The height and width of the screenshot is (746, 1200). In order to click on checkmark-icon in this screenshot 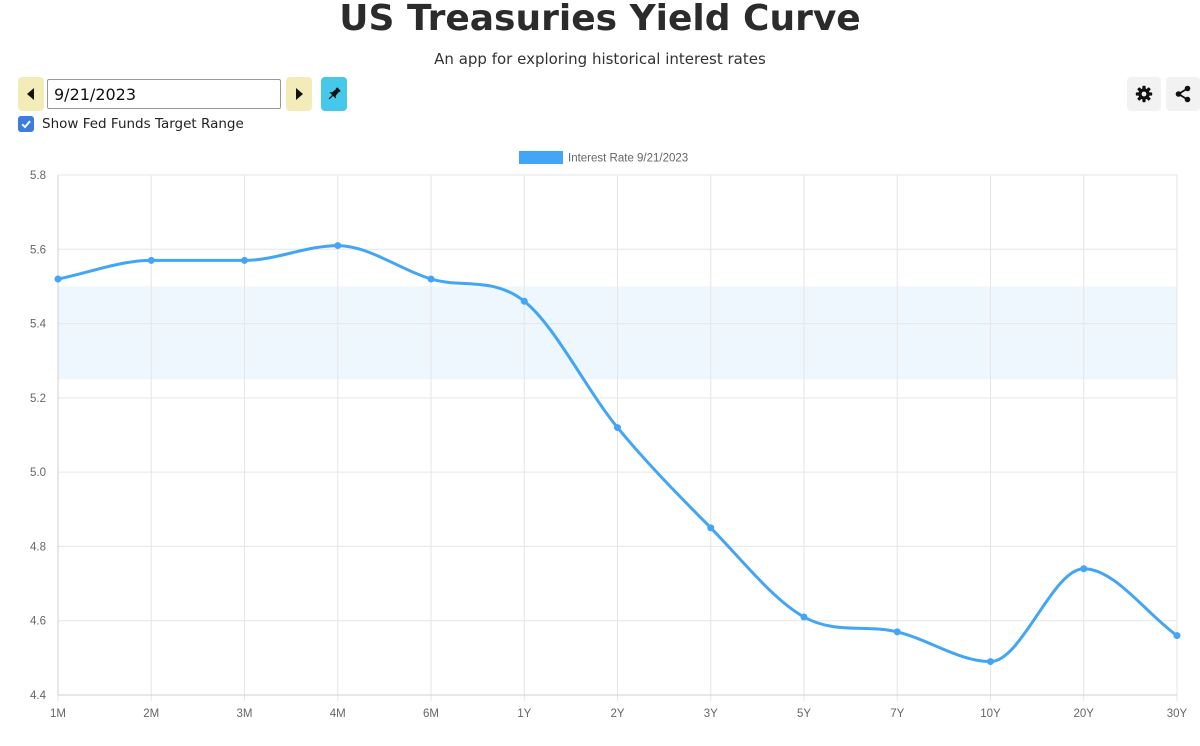, I will do `click(26, 124)`.